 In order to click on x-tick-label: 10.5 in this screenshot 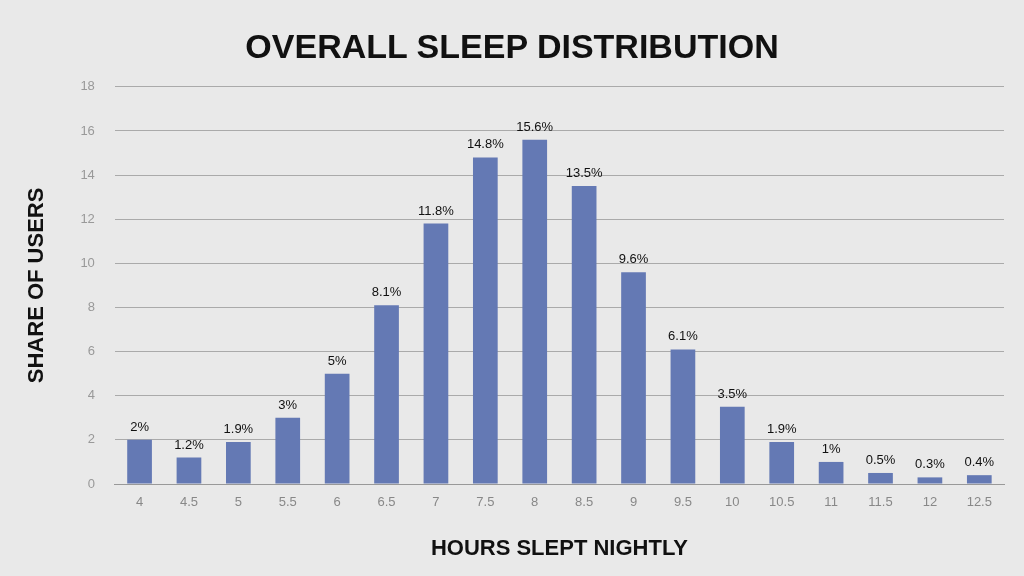, I will do `click(782, 502)`.